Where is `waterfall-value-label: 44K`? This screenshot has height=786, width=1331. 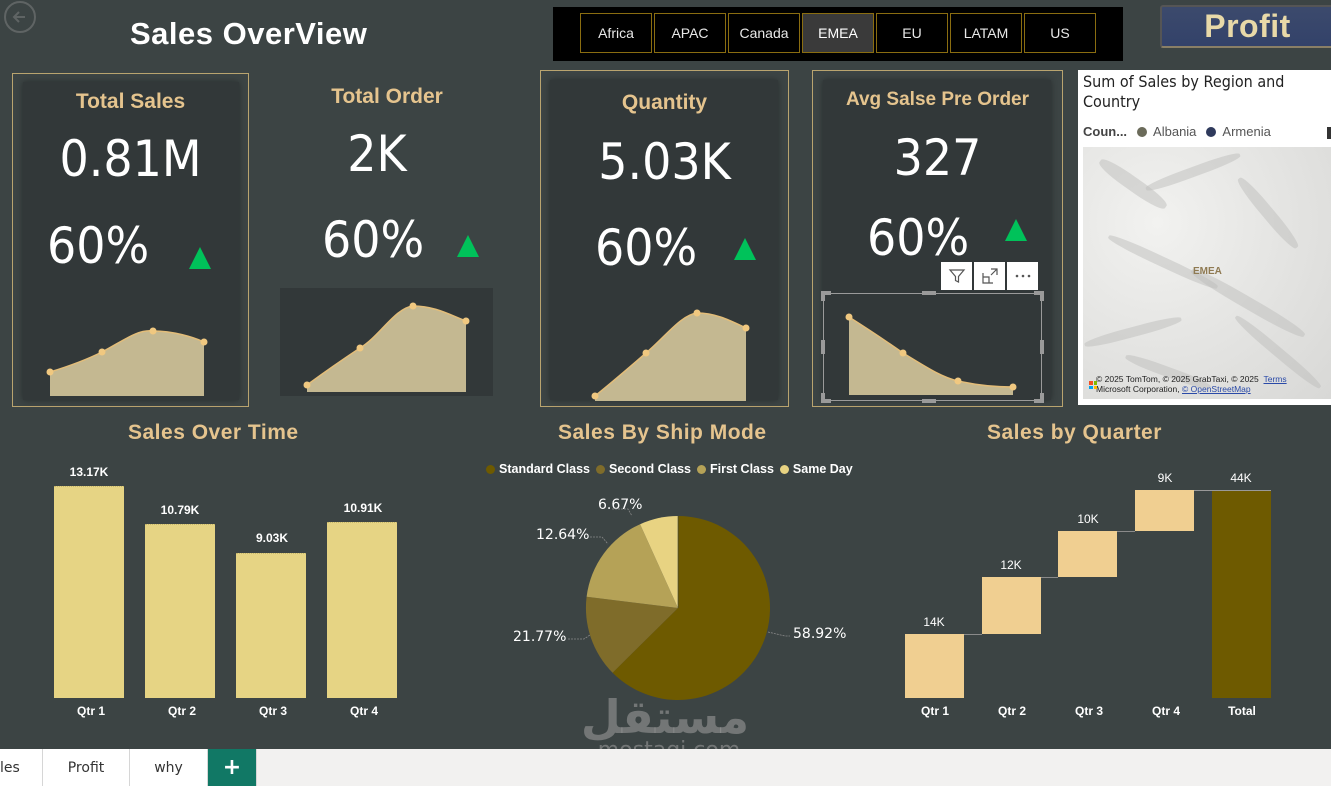
waterfall-value-label: 44K is located at coordinates (1241, 478).